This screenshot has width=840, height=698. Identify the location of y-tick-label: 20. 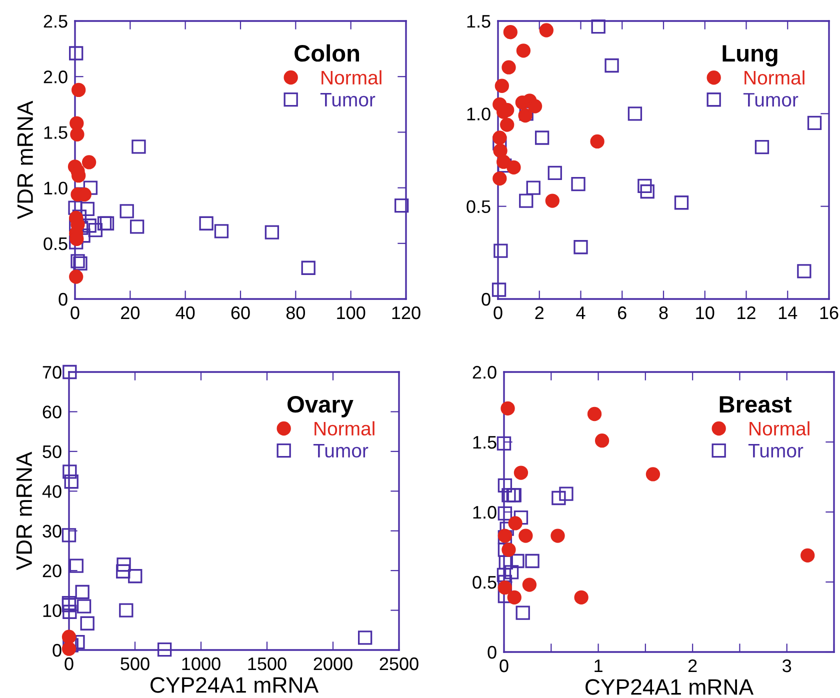
(52, 571).